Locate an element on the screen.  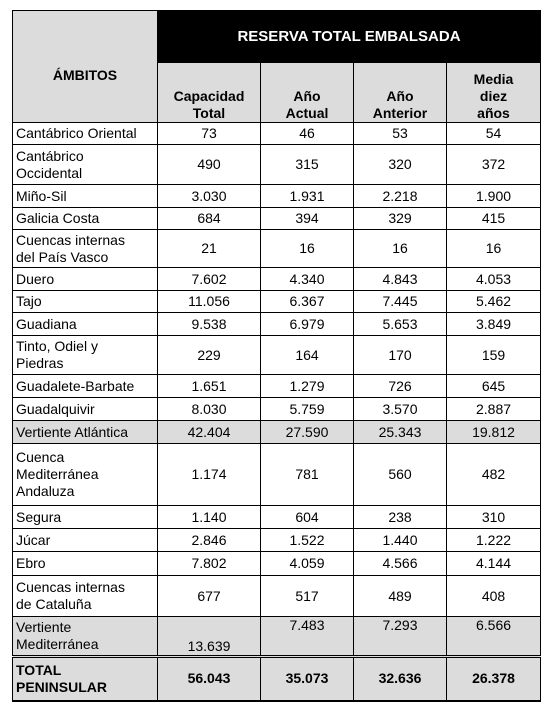
cell-value: 164 is located at coordinates (307, 355).